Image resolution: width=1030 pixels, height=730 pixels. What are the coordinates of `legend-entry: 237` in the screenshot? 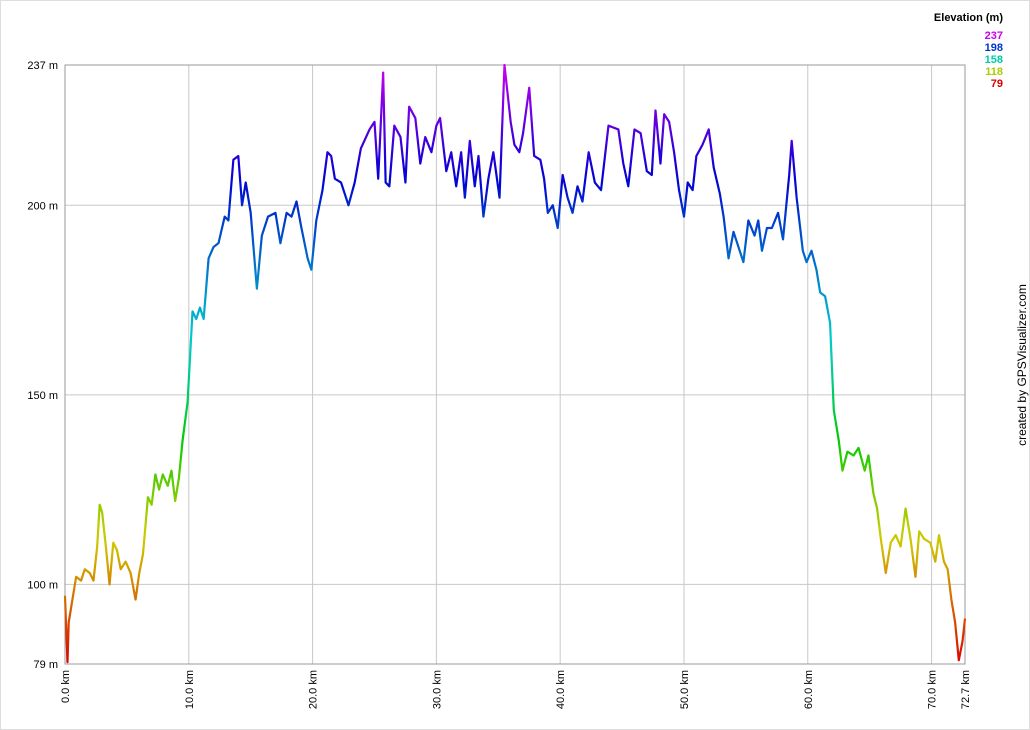 It's located at (994, 36).